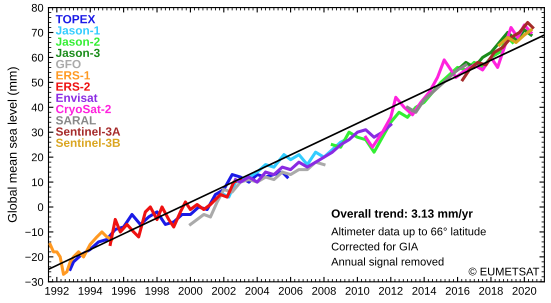 Image resolution: width=551 pixels, height=303 pixels. Describe the element at coordinates (90, 290) in the screenshot. I see `x-tick-label: 1994` at that location.